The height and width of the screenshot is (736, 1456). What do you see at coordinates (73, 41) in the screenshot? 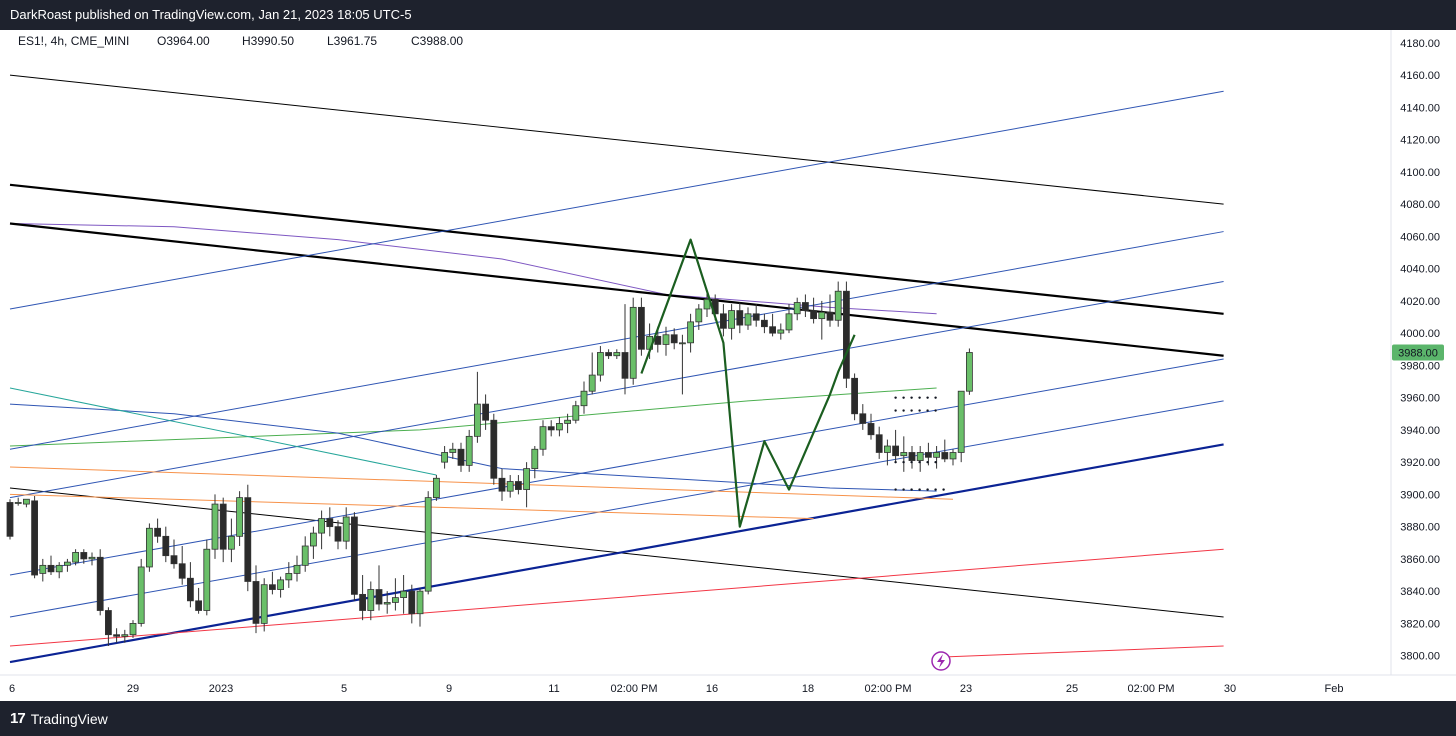
I see `symbol-label: ES1!, 4h, CME_MINI` at bounding box center [73, 41].